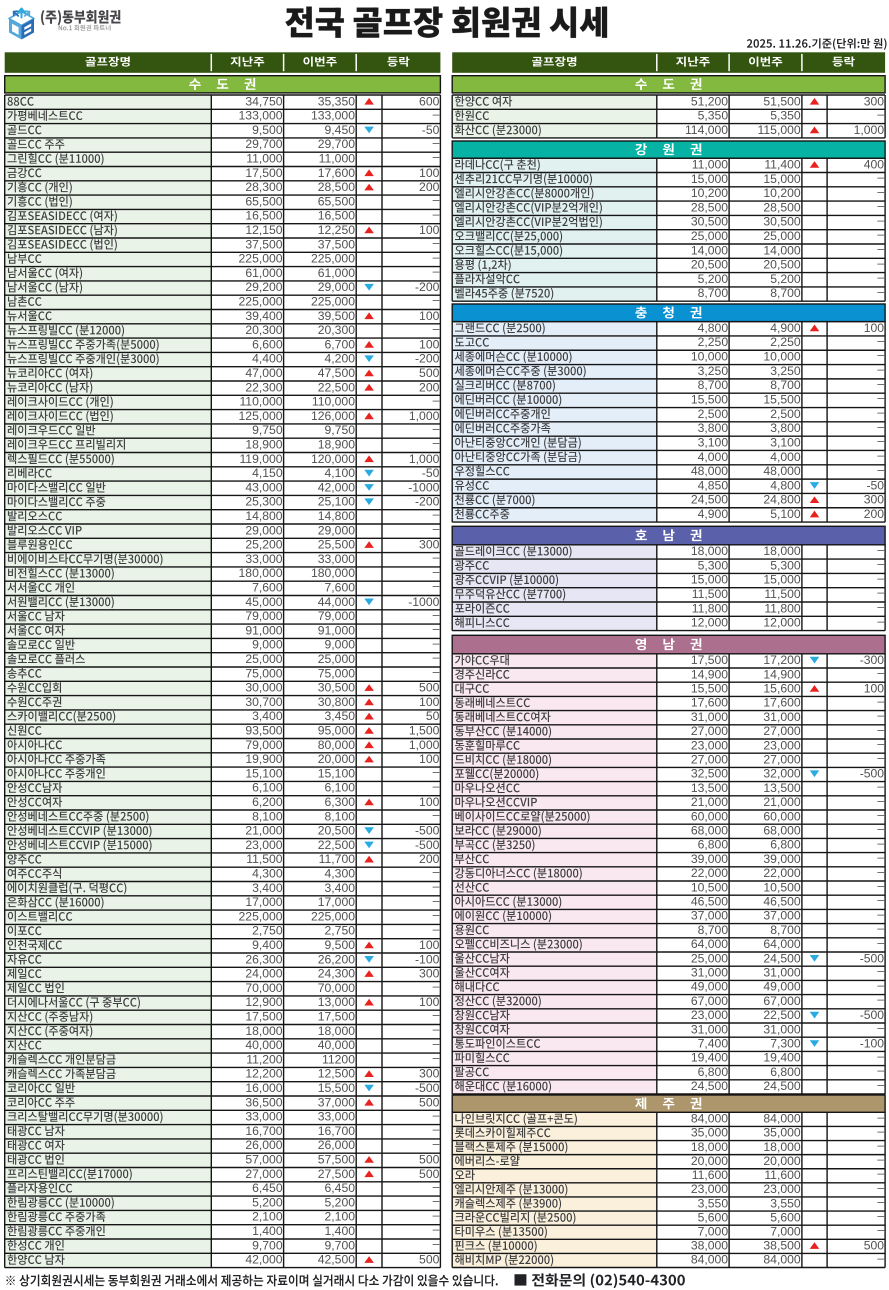  I want to click on svg-text: 3,550, so click(713, 1203).